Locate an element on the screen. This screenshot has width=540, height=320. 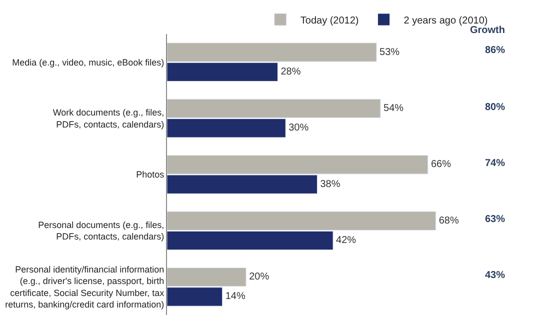
text: 74% is located at coordinates (495, 163).